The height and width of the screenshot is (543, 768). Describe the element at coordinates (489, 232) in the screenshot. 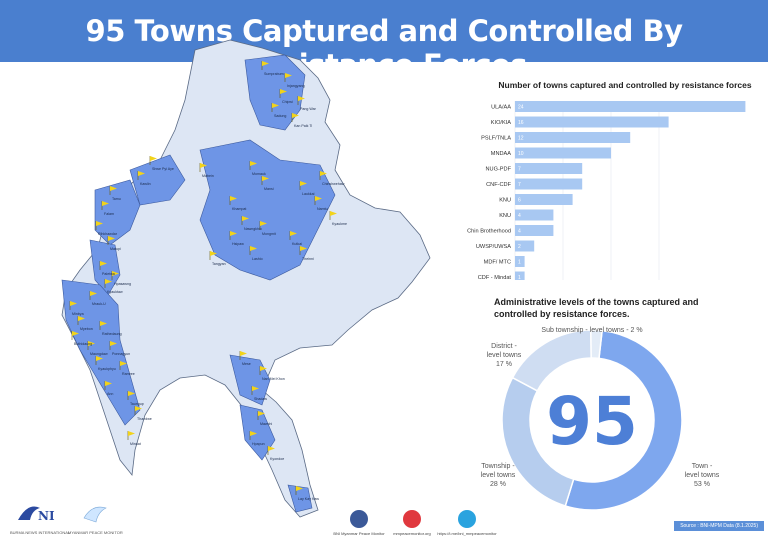

I see `bar-category-label: Chin Brotherhood` at that location.